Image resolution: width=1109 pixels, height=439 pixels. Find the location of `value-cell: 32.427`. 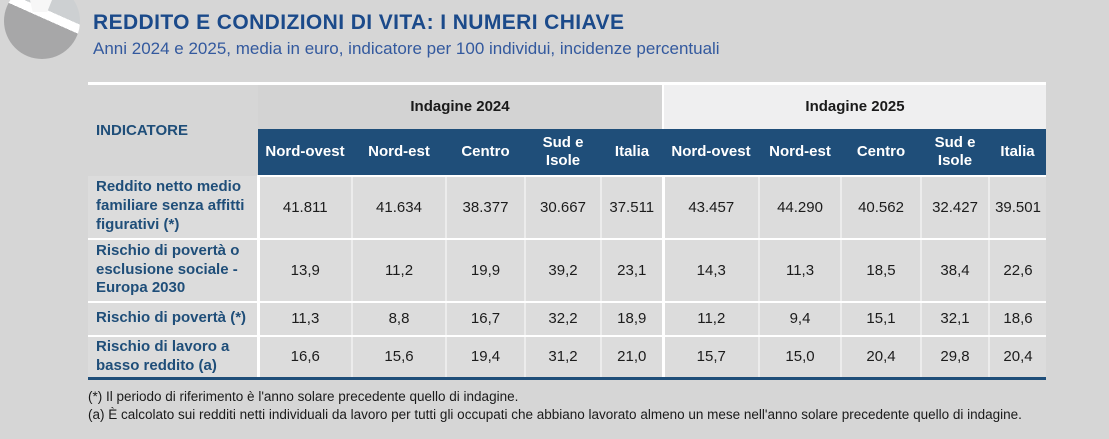

value-cell: 32.427 is located at coordinates (955, 207).